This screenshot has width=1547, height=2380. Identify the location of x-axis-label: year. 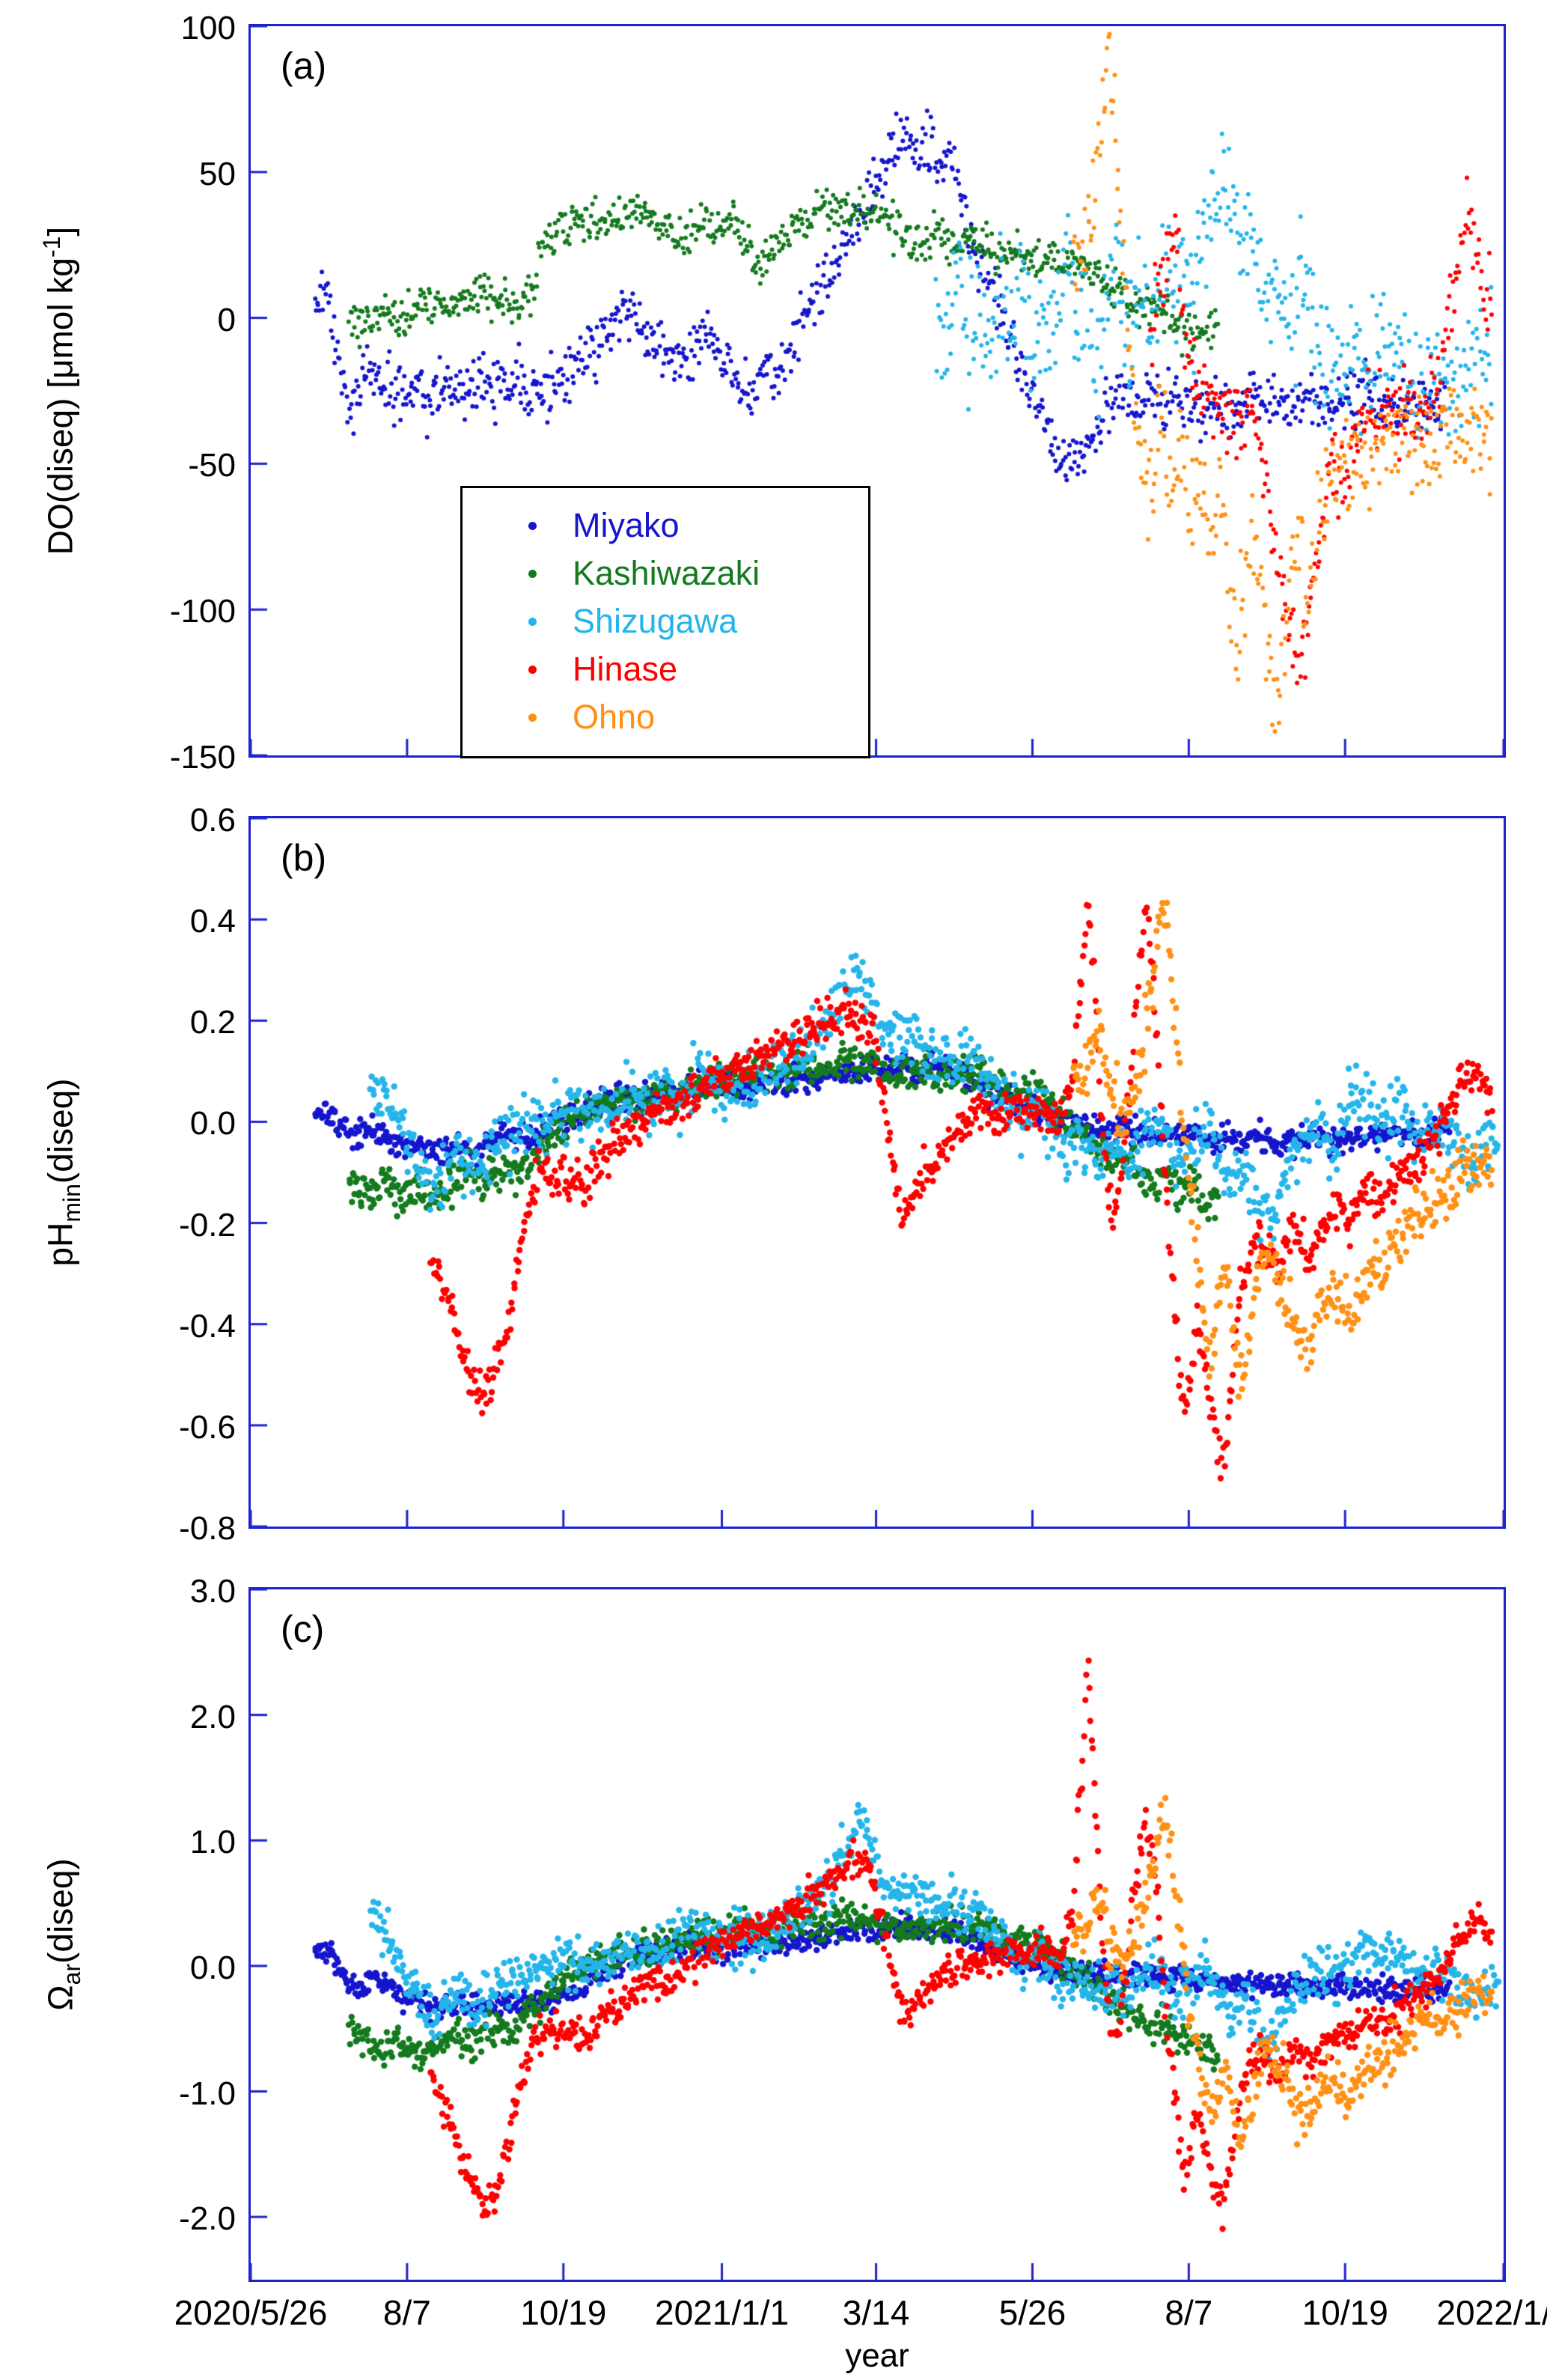
(877, 2355).